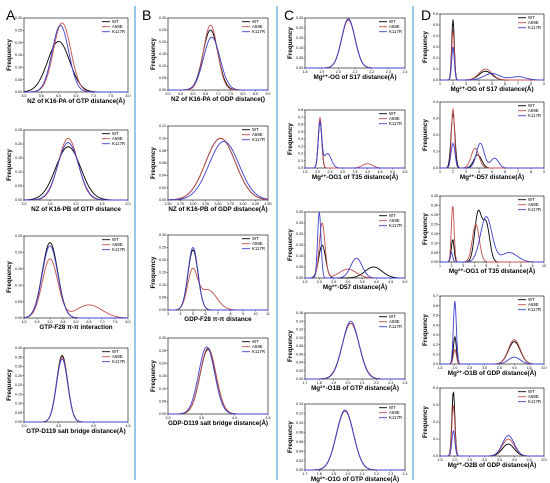  What do you see at coordinates (435, 296) in the screenshot?
I see `y-tick-label: 0.7` at bounding box center [435, 296].